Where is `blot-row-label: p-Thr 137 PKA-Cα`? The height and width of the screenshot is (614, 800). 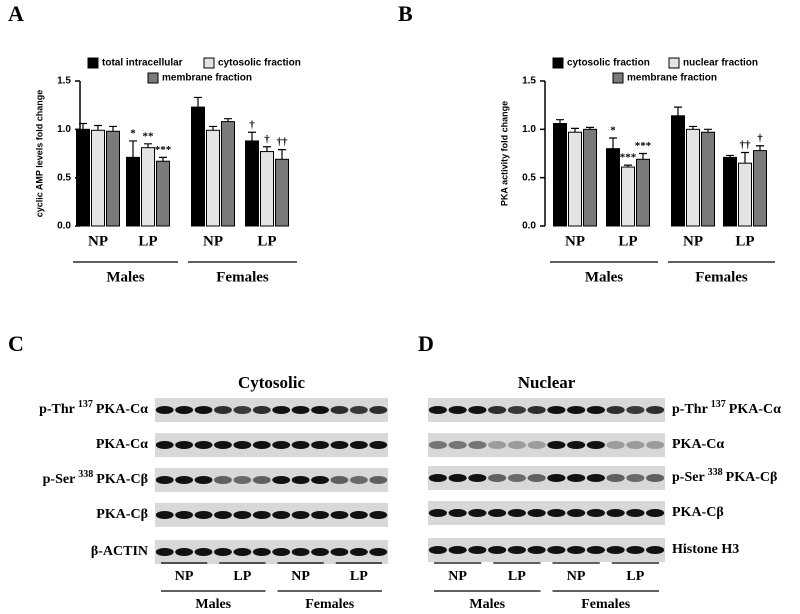 blot-row-label: p-Thr 137 PKA-Cα is located at coordinates (93, 408).